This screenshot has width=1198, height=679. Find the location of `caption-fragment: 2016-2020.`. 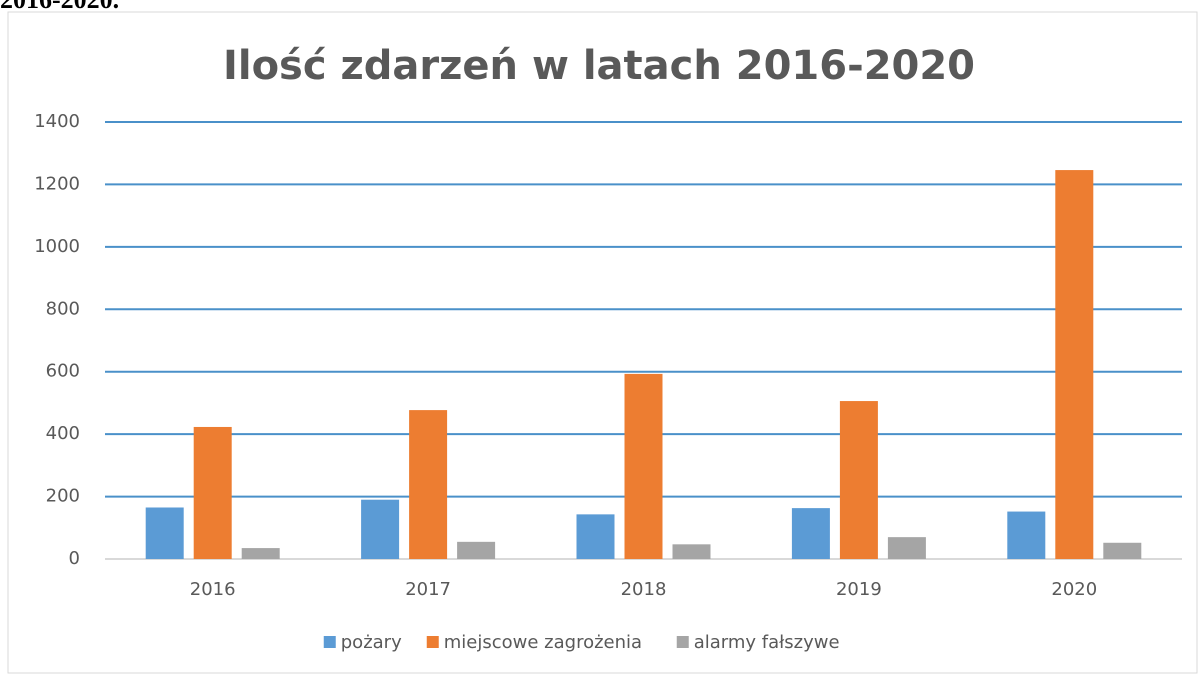

caption-fragment: 2016-2020. is located at coordinates (59, 7).